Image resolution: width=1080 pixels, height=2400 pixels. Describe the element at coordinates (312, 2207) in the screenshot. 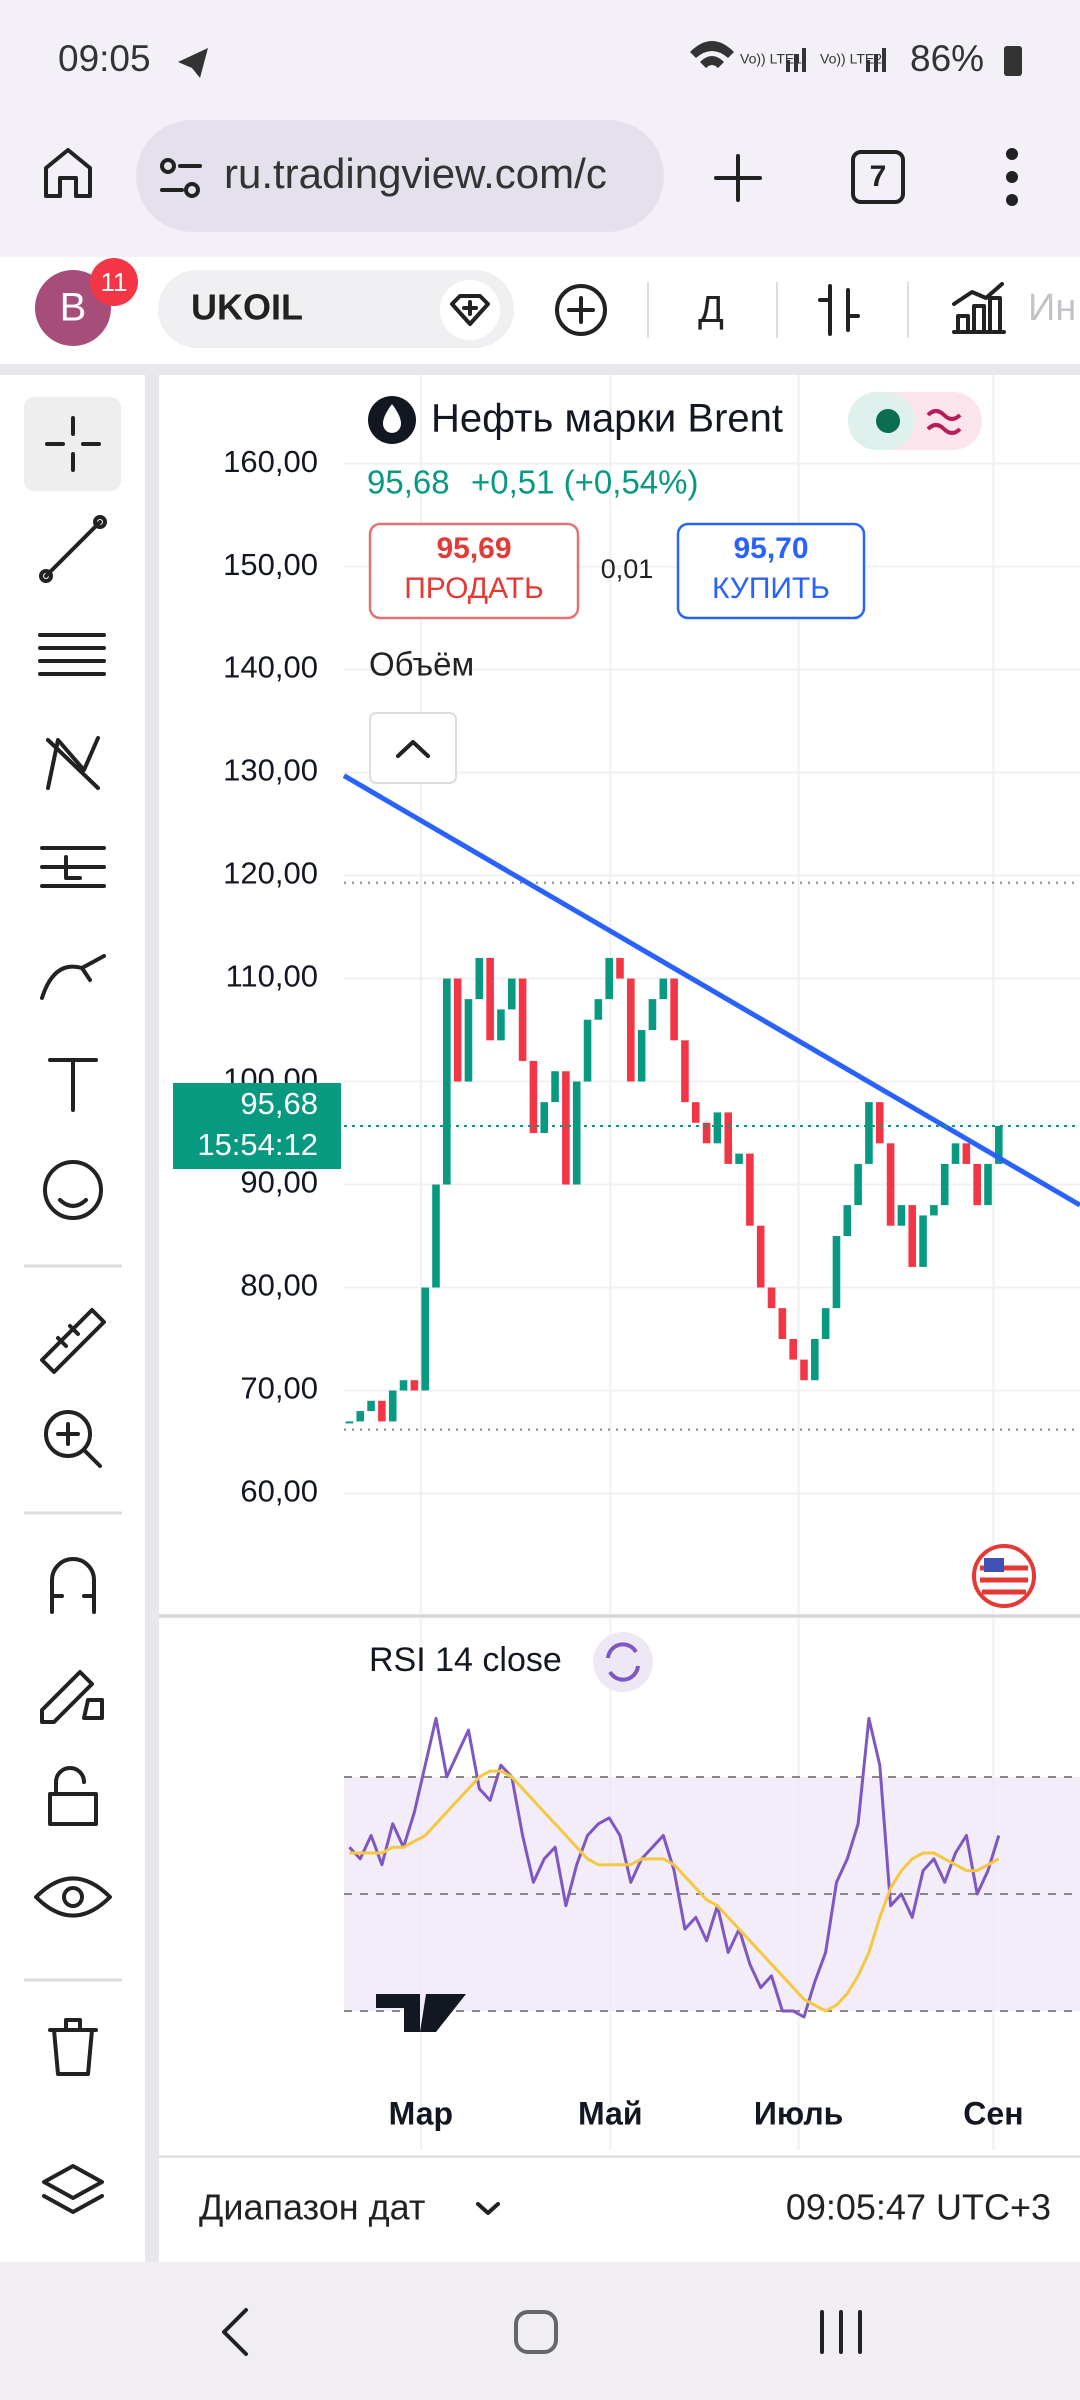

I see `date-range: Диапазон дат` at that location.